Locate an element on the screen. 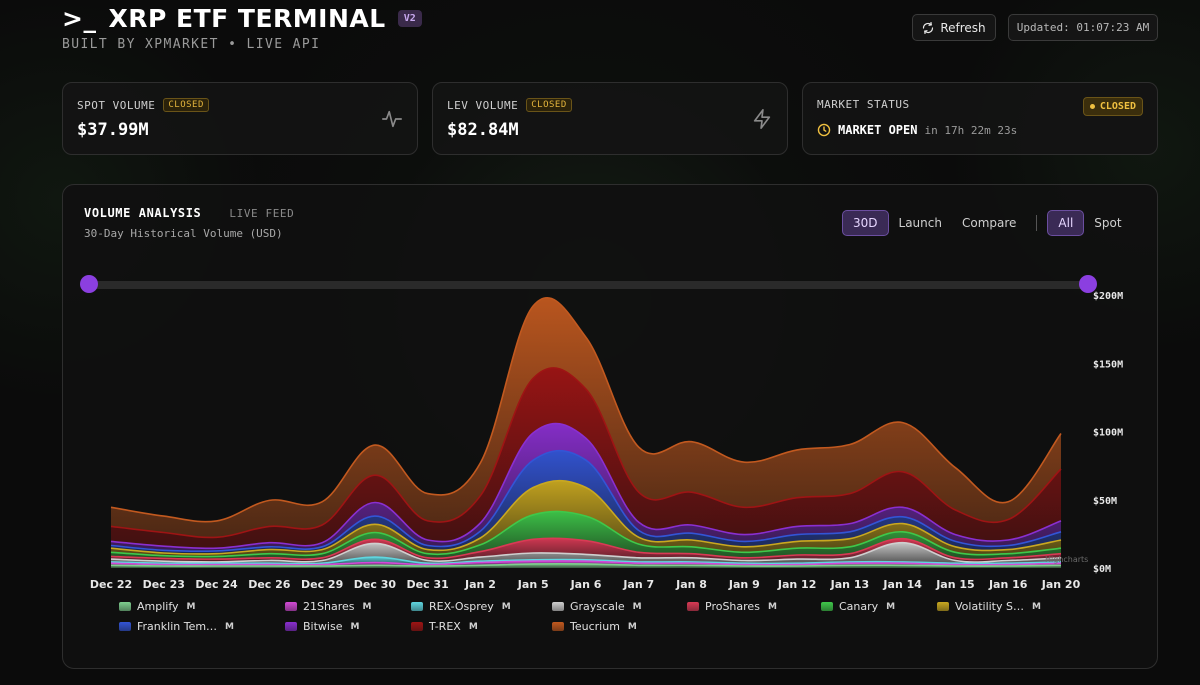 This screenshot has width=1200, height=685. spot-volume-label: SPOT VOLUME is located at coordinates (116, 105).